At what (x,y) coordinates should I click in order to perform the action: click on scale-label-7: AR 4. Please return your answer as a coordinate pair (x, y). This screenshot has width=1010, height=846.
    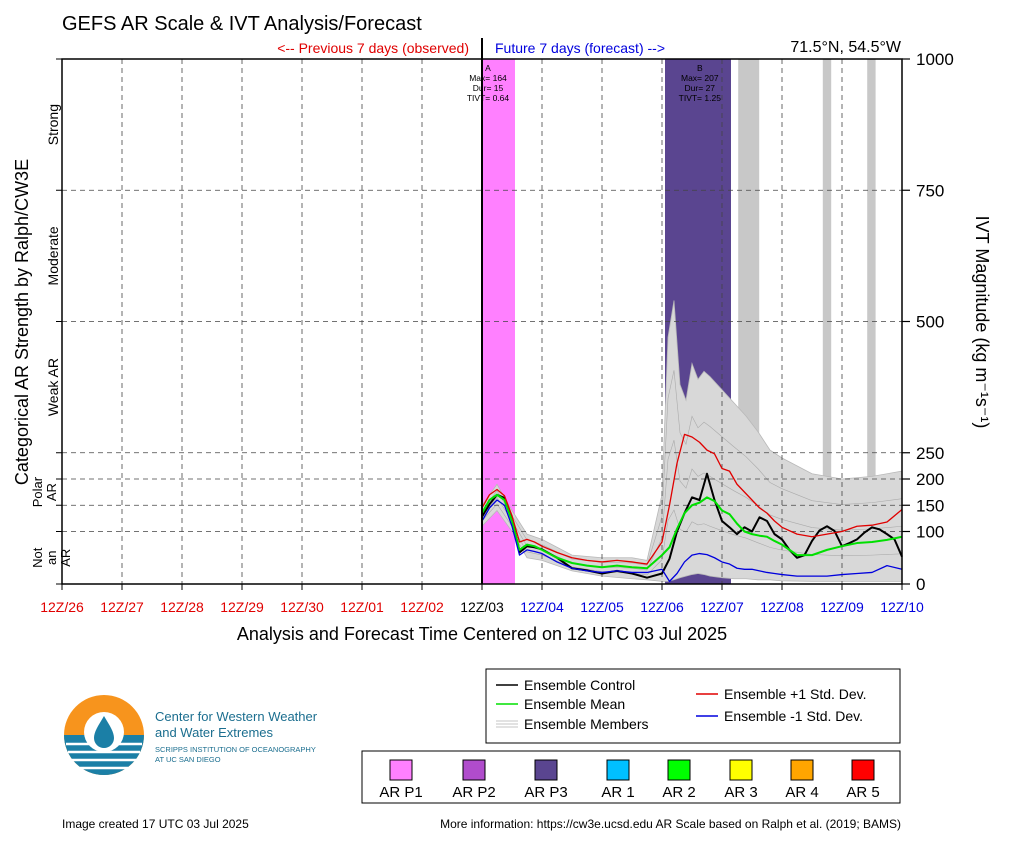
    Looking at the image, I should click on (801, 792).